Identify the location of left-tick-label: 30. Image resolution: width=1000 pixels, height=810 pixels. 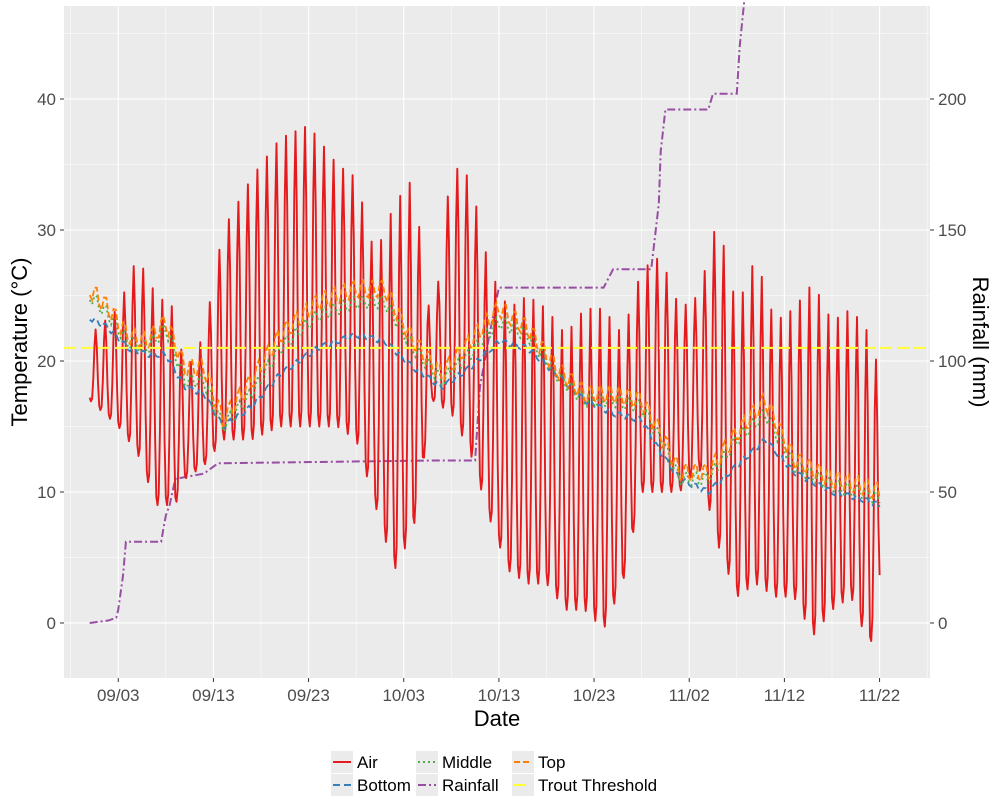
(46, 230).